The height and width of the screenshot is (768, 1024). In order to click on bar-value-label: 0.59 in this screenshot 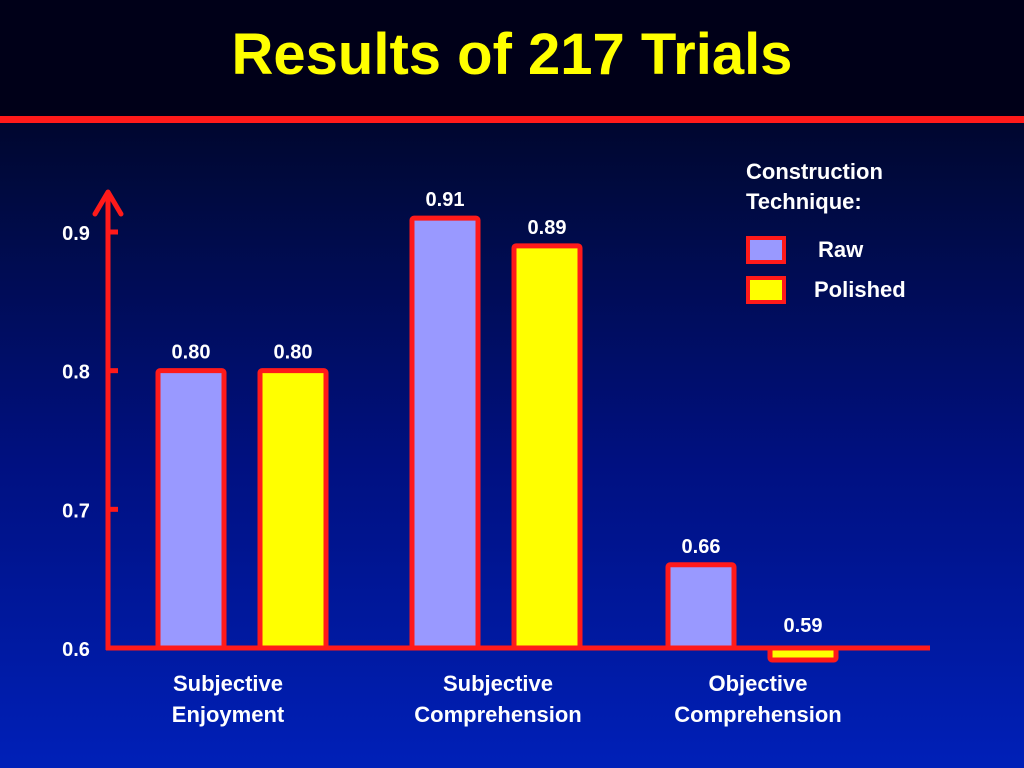, I will do `click(803, 626)`.